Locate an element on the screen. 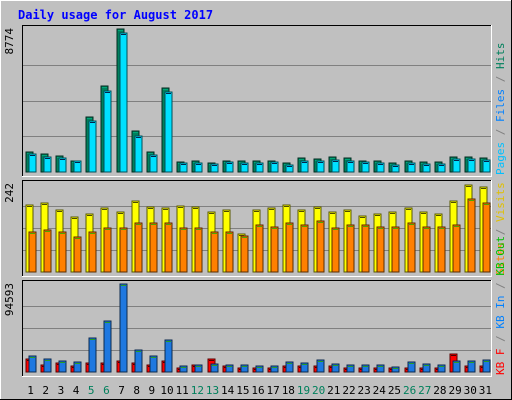 The image size is (512, 400). day-label-27: 27 is located at coordinates (424, 390).